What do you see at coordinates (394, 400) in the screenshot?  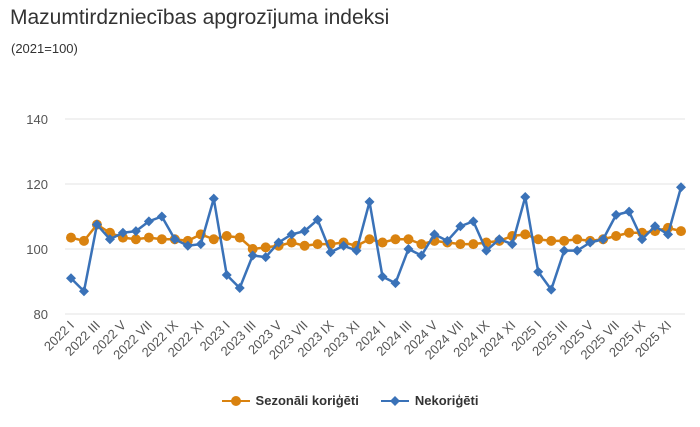 I see `legend-diamond-icon` at bounding box center [394, 400].